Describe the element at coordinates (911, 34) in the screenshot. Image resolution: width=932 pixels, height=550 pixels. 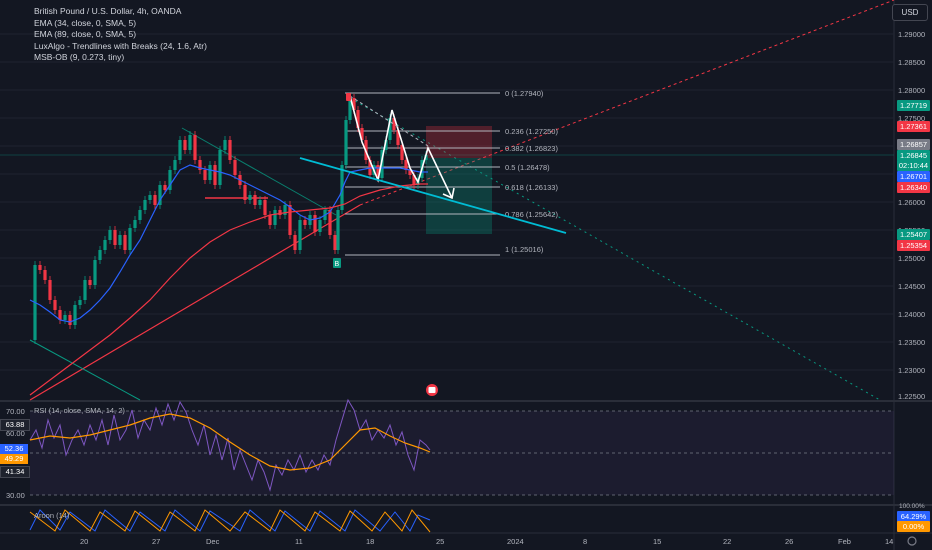
I see `svg-text: 1.29000` at that location.